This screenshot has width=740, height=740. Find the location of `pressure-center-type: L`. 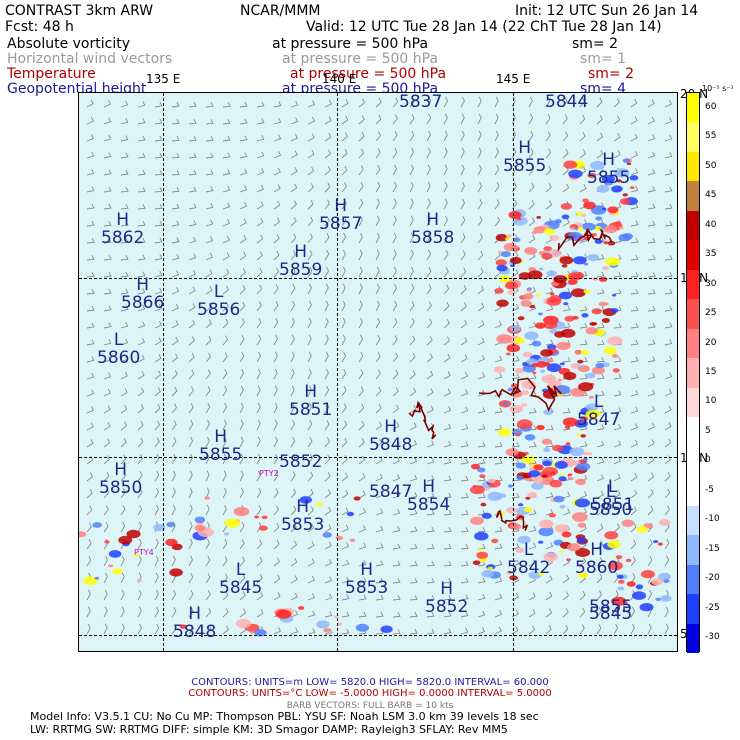

pressure-center-type: L is located at coordinates (118, 340).